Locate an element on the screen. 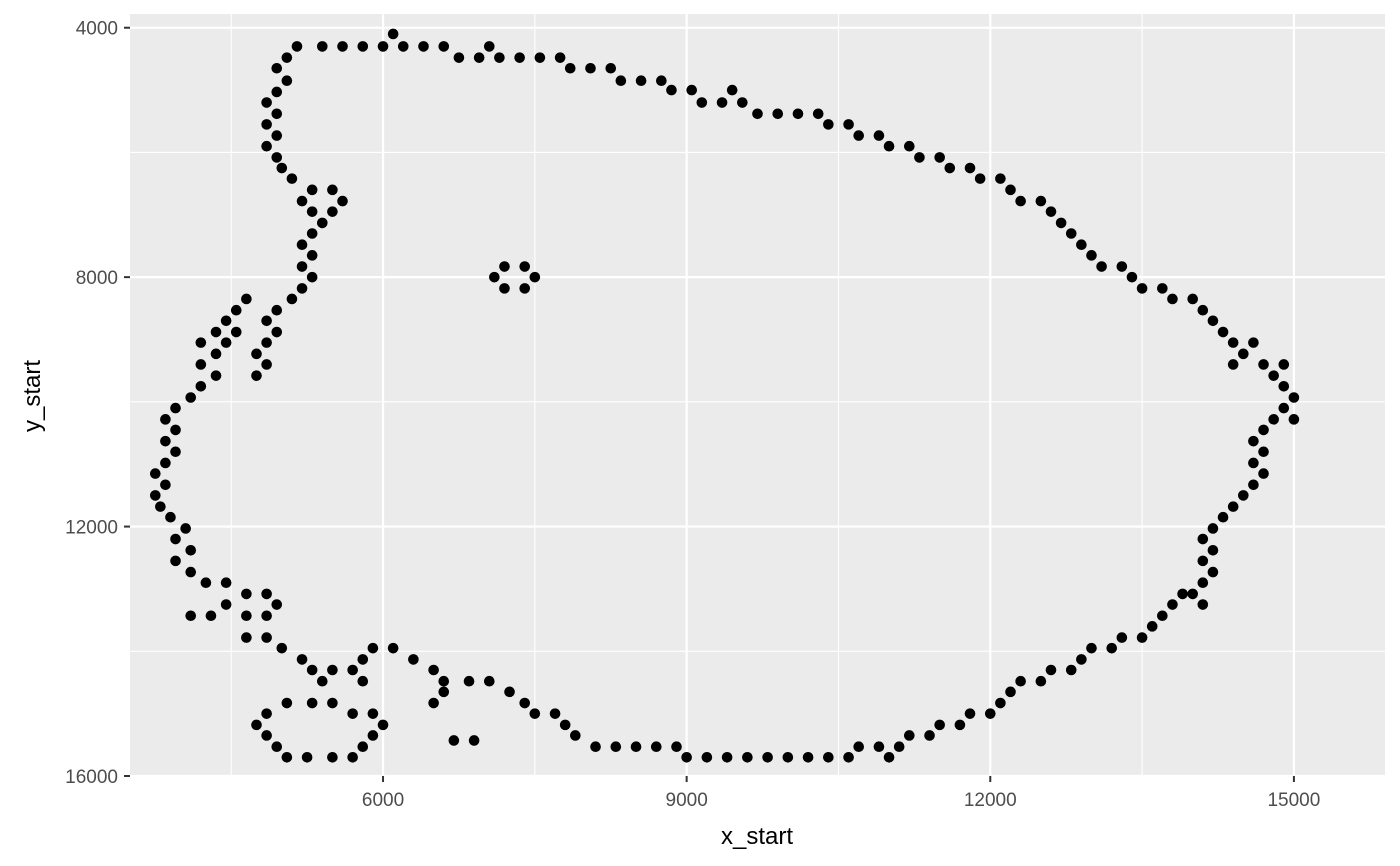  y-tick-label: 12000 is located at coordinates (91, 528).